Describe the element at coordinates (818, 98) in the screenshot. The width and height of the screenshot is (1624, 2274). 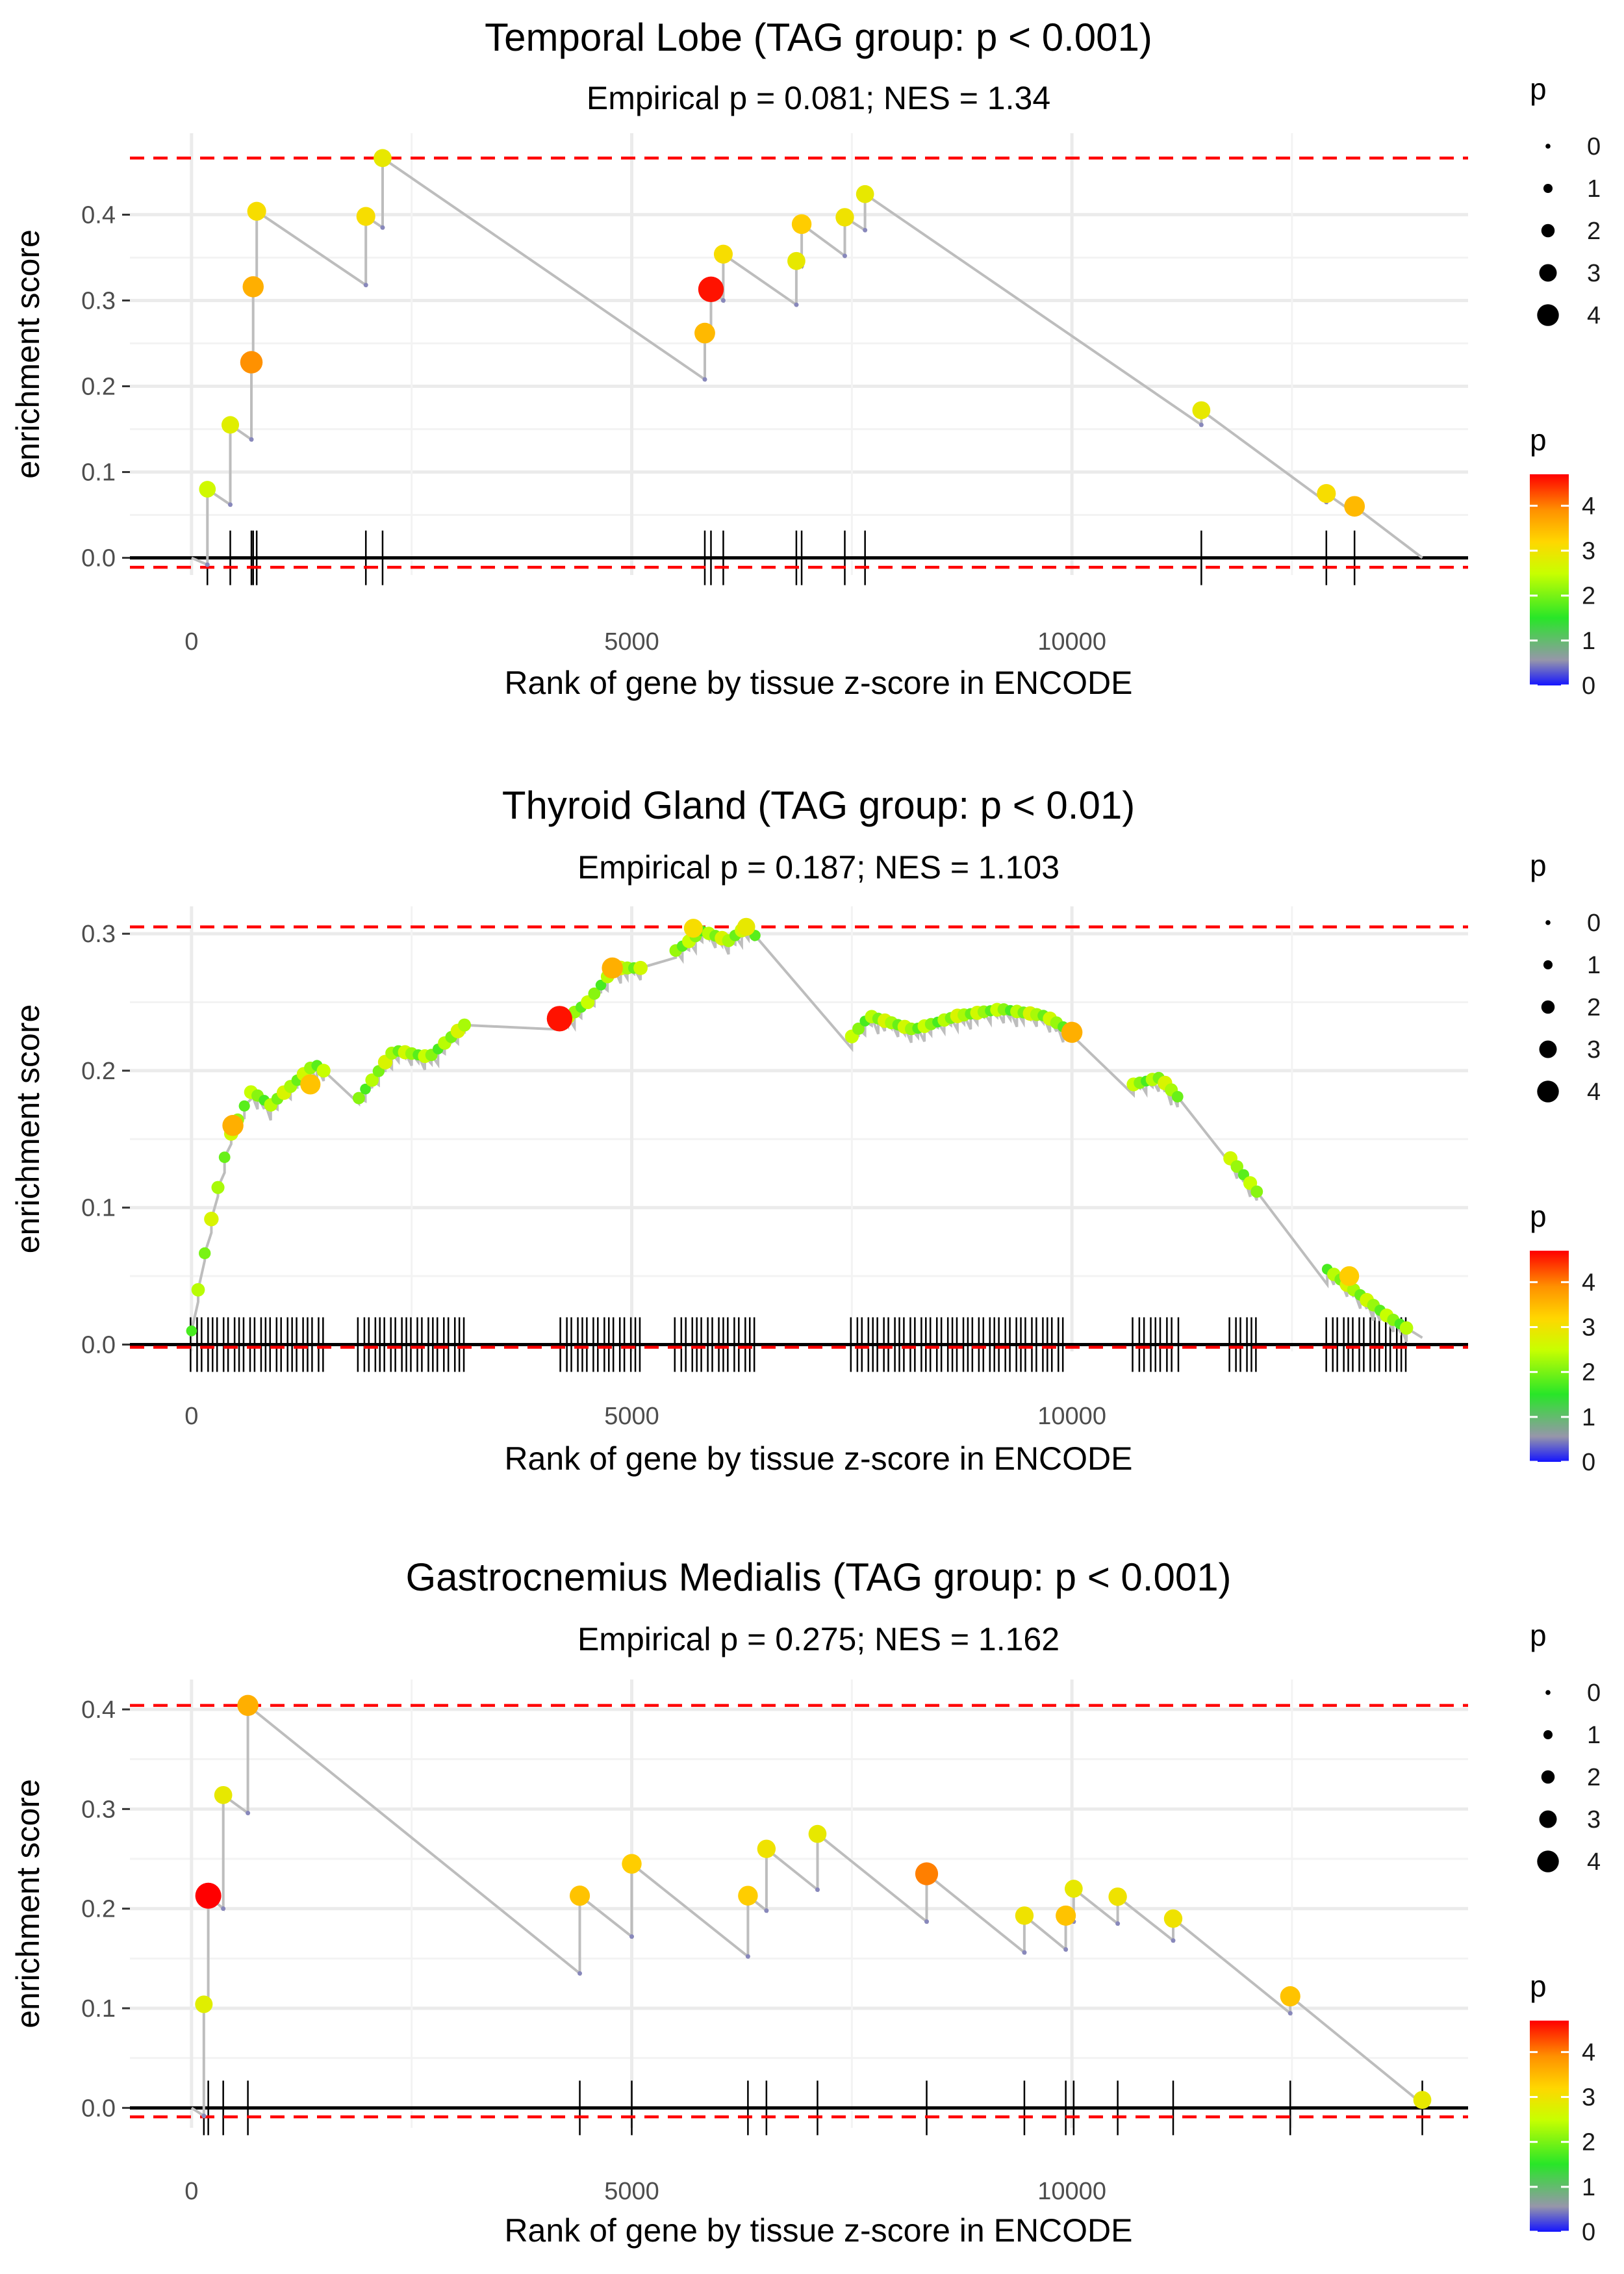
I see `chart-subtitle: Empirical p = 0.081; NES = 1.34` at that location.